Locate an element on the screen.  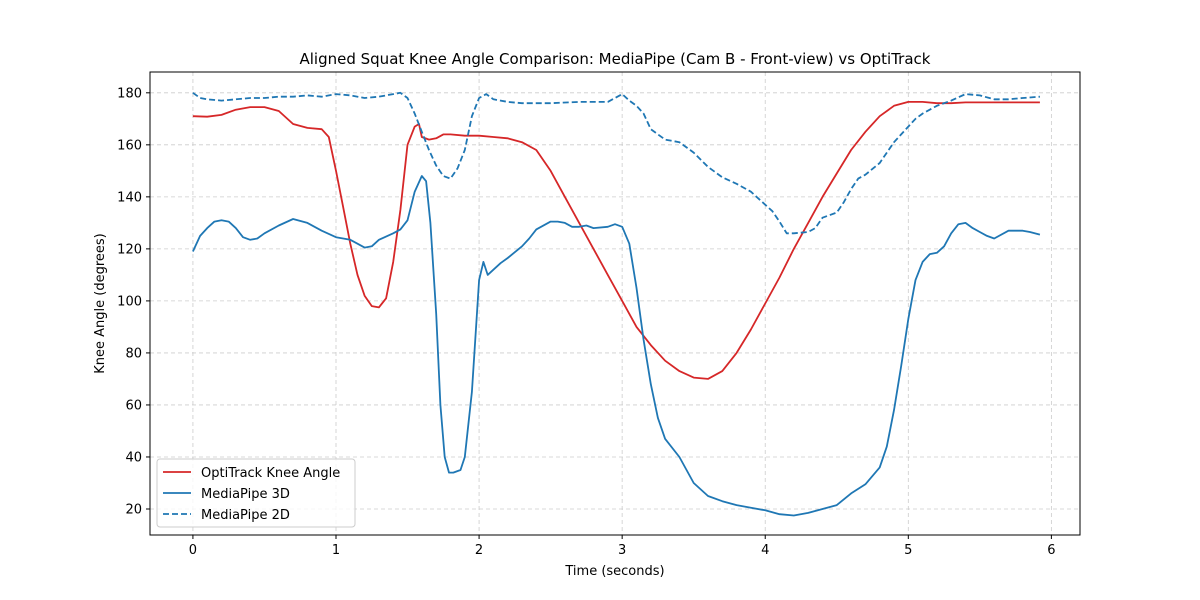
x-tick-label: 5 is located at coordinates (908, 550).